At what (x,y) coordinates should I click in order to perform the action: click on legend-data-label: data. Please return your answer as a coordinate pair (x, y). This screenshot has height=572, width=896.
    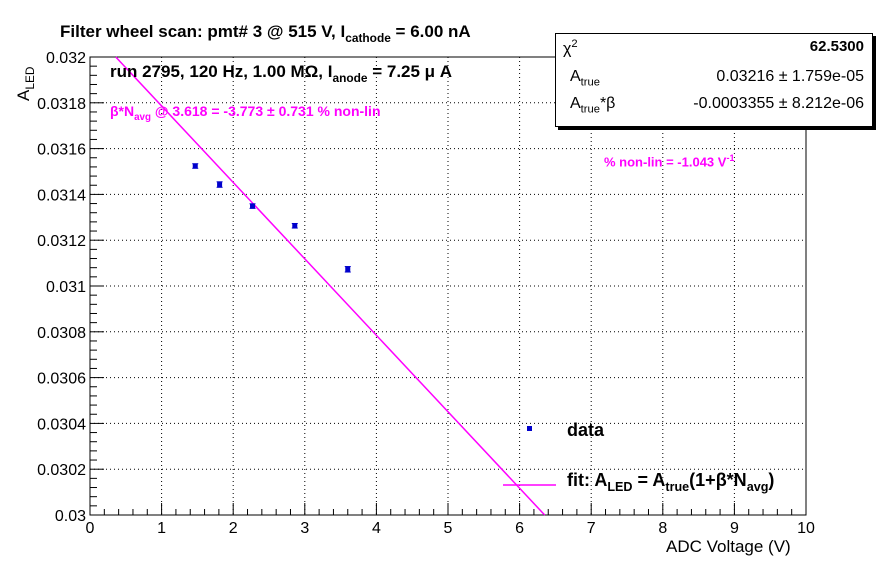
    Looking at the image, I should click on (586, 430).